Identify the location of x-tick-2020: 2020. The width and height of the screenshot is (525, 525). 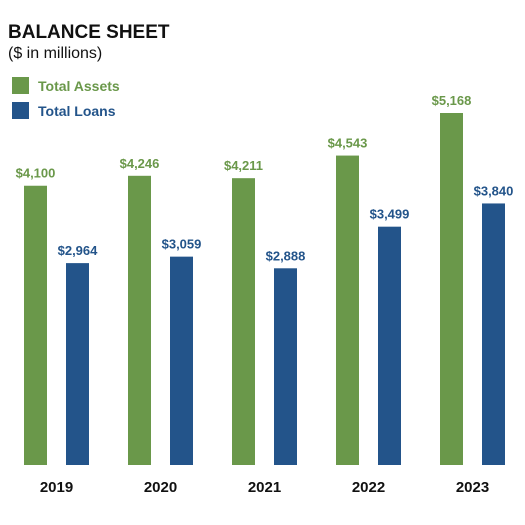
(160, 487).